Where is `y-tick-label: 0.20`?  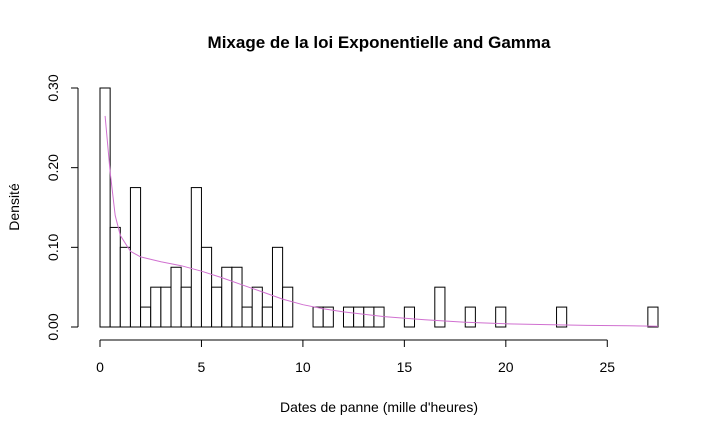 y-tick-label: 0.20 is located at coordinates (53, 167).